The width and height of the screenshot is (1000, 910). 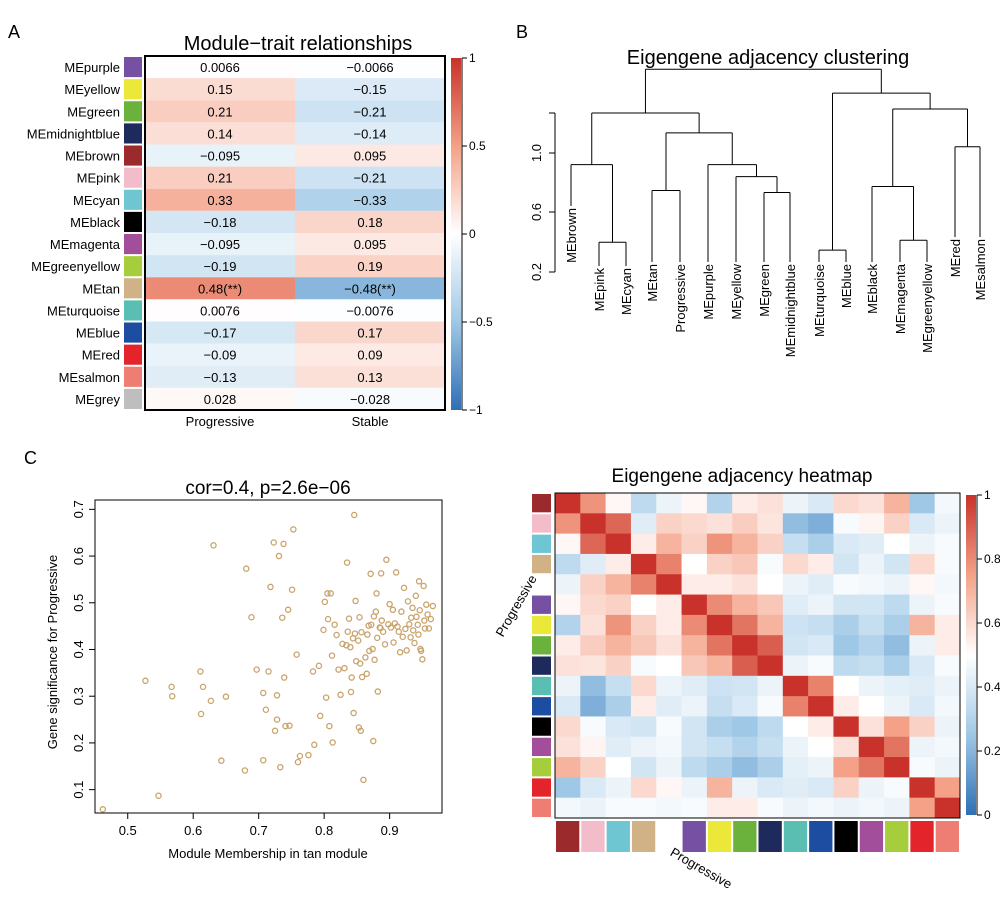 I want to click on heatmap-colorbar: 1 0.8 0.6 0.4 0.2 0, so click(x=983, y=655).